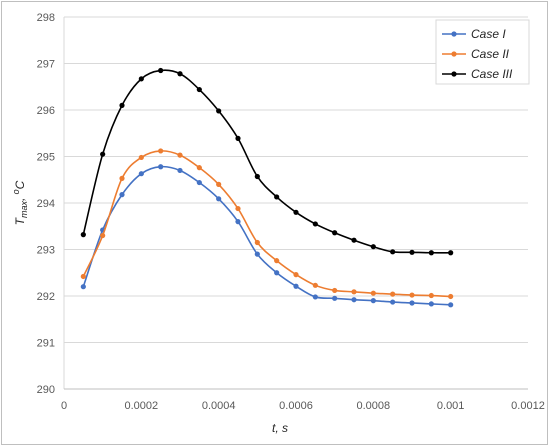 The width and height of the screenshot is (550, 447). I want to click on legend: Case I Case II Case III, so click(482, 52).